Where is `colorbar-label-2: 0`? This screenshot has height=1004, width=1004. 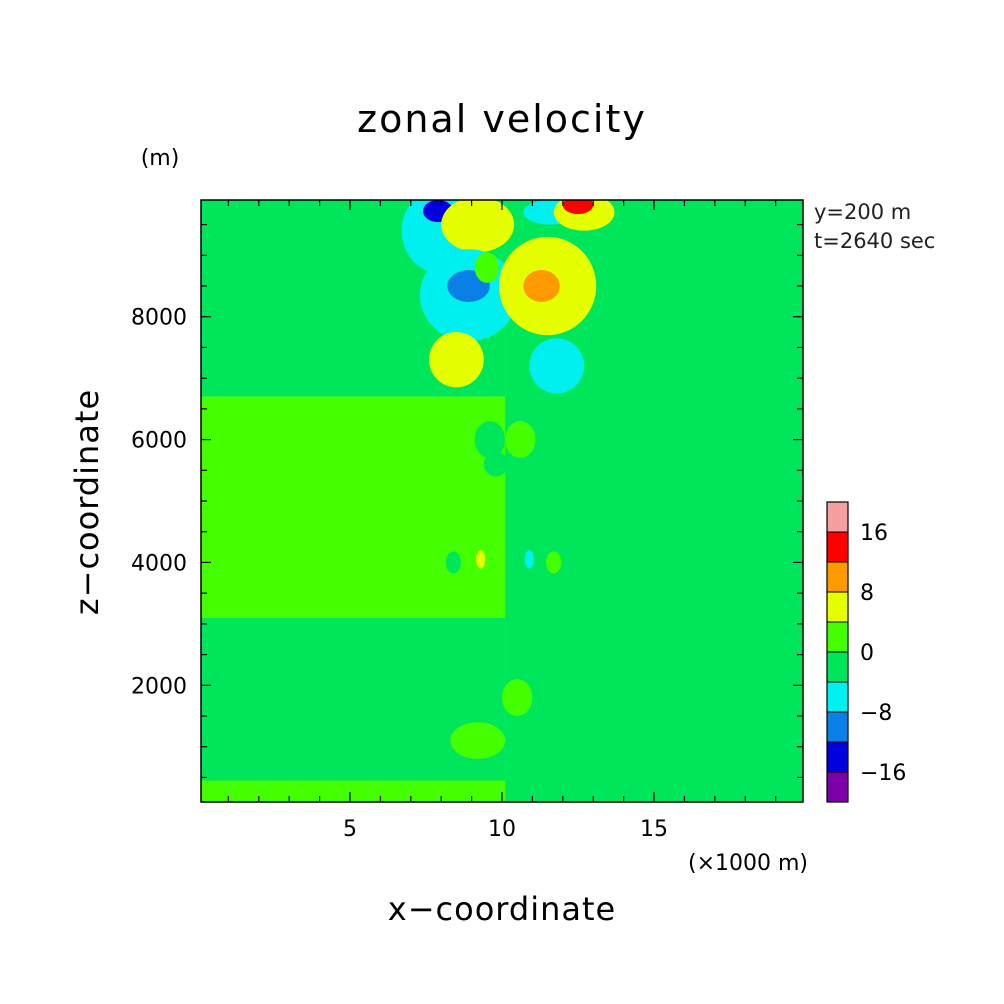
colorbar-label-2: 0 is located at coordinates (867, 653).